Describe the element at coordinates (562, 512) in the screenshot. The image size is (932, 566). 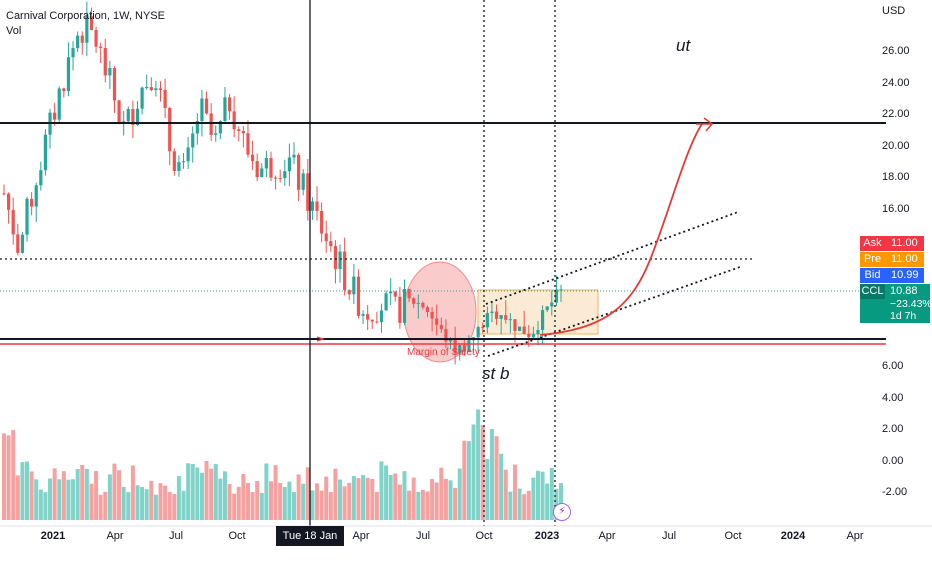
I see `lightning-icon: ⚡` at that location.